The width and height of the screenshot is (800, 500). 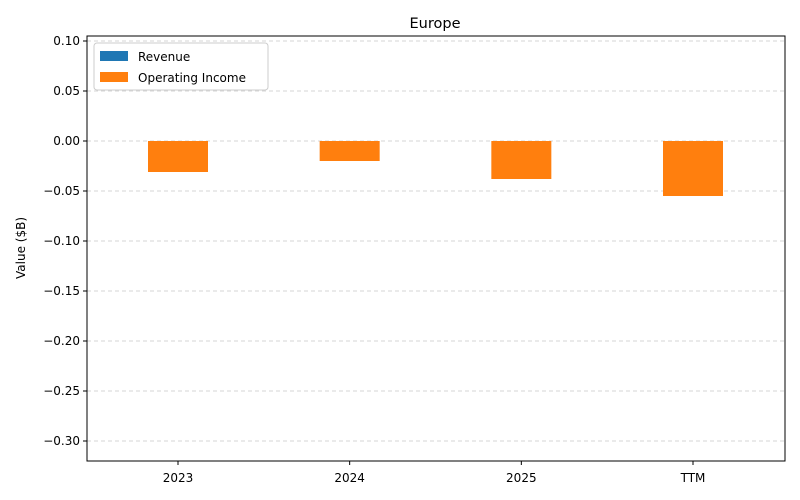 I want to click on legend: Revenue Operating Income, so click(x=181, y=66).